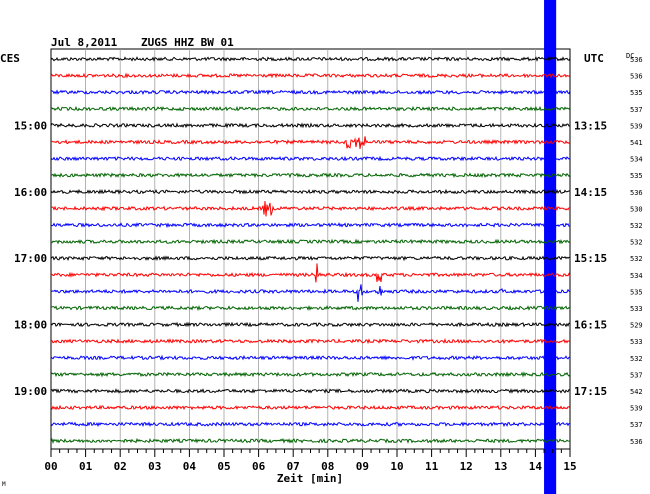 Image resolution: width=650 pixels, height=494 pixels. What do you see at coordinates (4, 484) in the screenshot?
I see `corner-mark: M` at bounding box center [4, 484].